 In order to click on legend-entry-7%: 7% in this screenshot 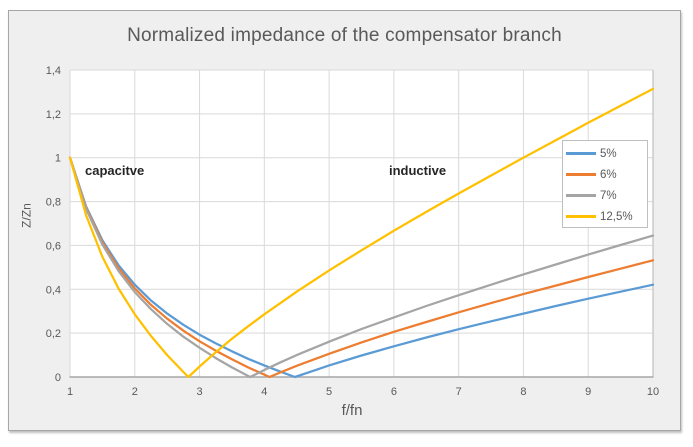, I will do `click(605, 195)`.